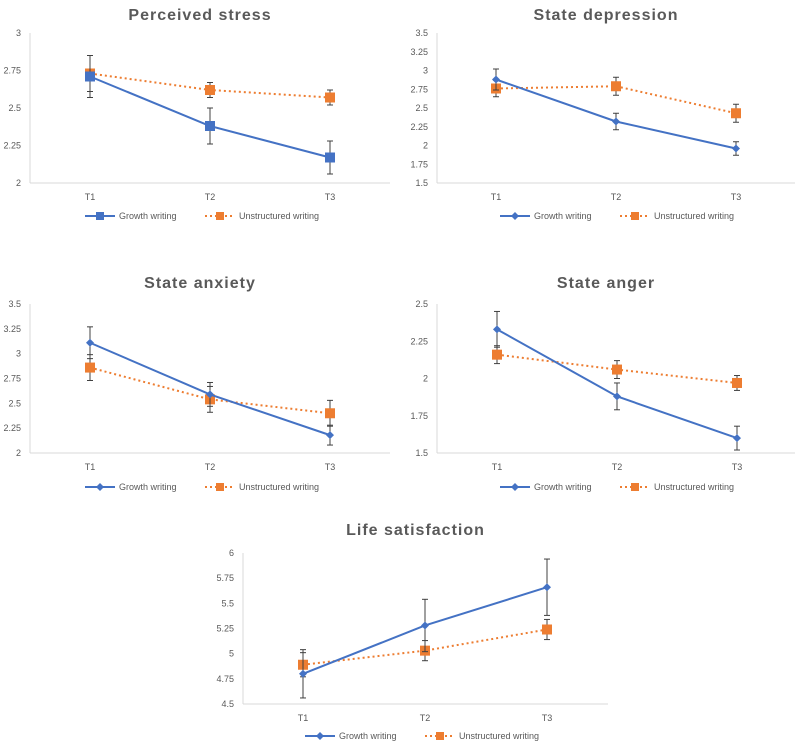 Image resolution: width=800 pixels, height=744 pixels. Describe the element at coordinates (606, 15) in the screenshot. I see `chart-title: State depression` at that location.